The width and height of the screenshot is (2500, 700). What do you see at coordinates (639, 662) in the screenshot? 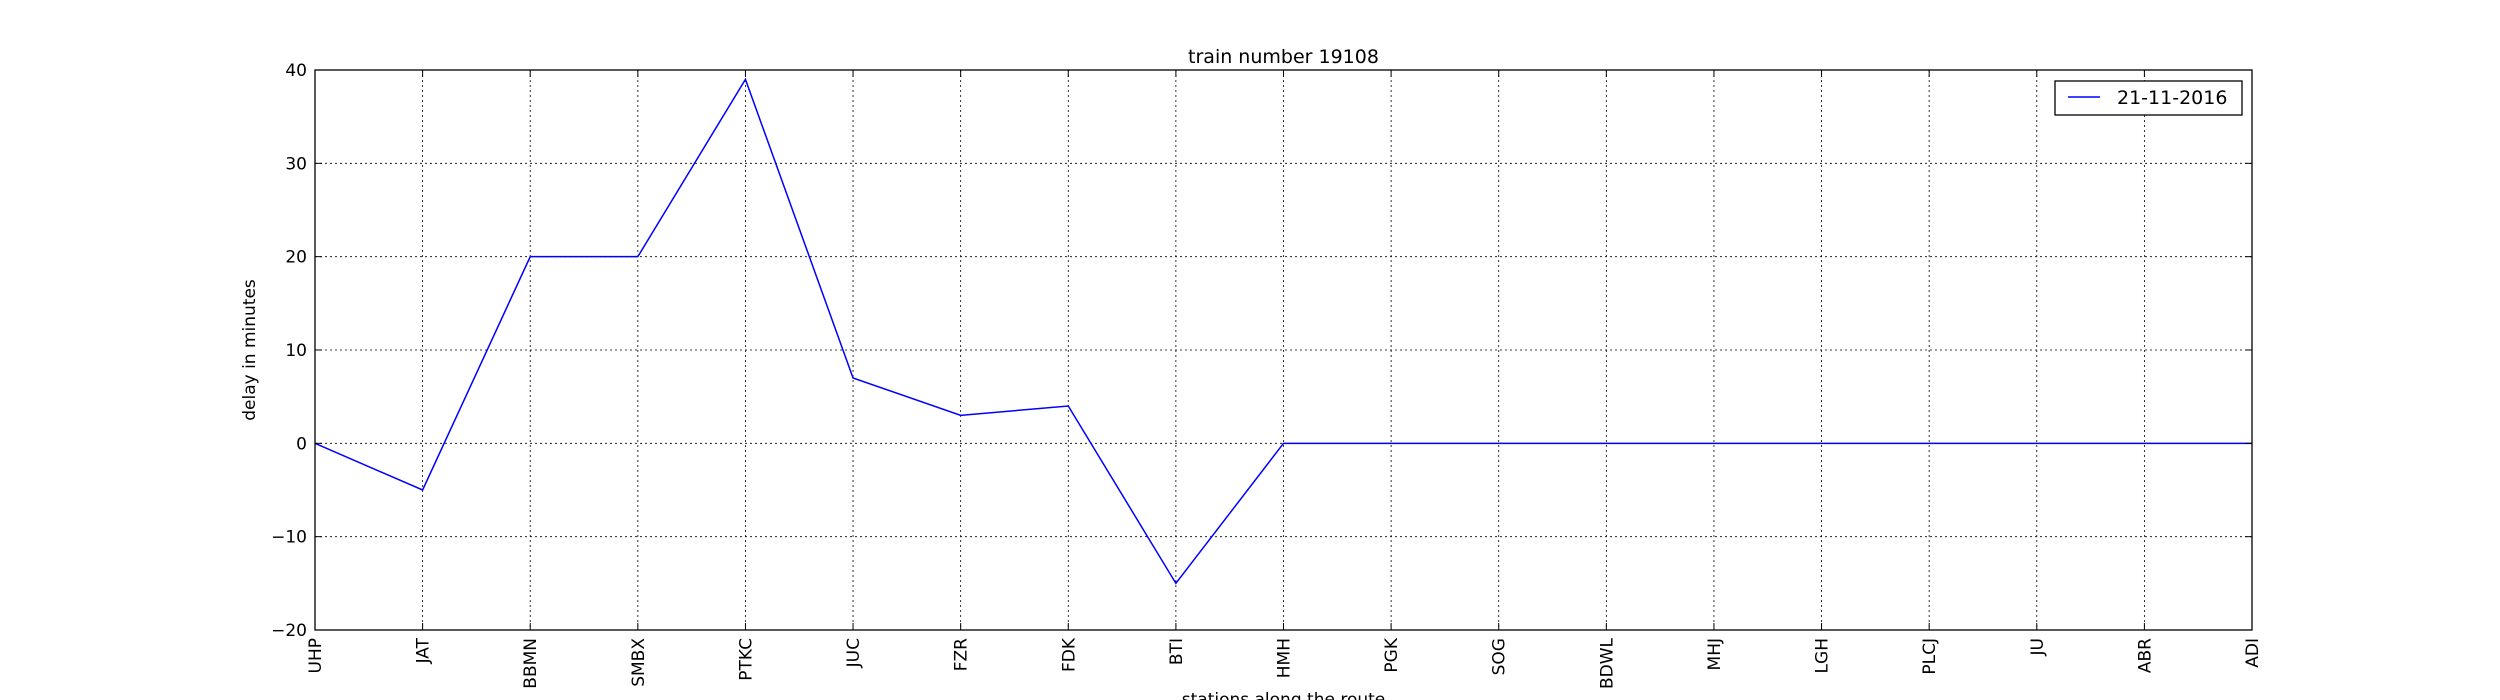
I see `x-tick-label: SMBX` at bounding box center [639, 662].